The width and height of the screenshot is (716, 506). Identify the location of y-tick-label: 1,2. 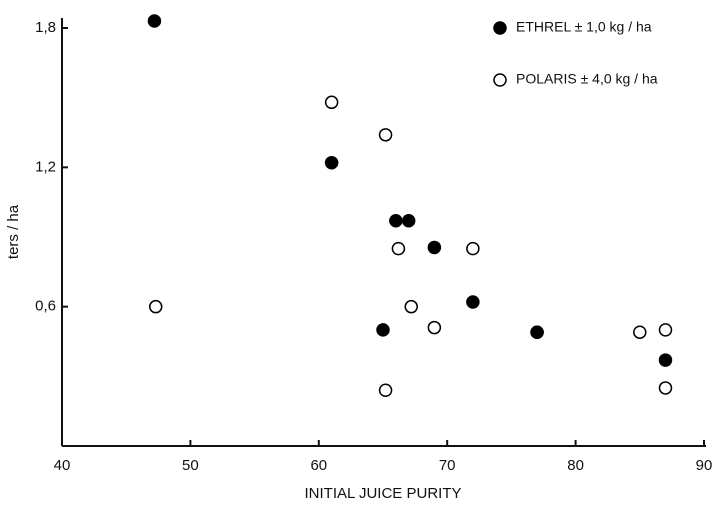
(45, 166).